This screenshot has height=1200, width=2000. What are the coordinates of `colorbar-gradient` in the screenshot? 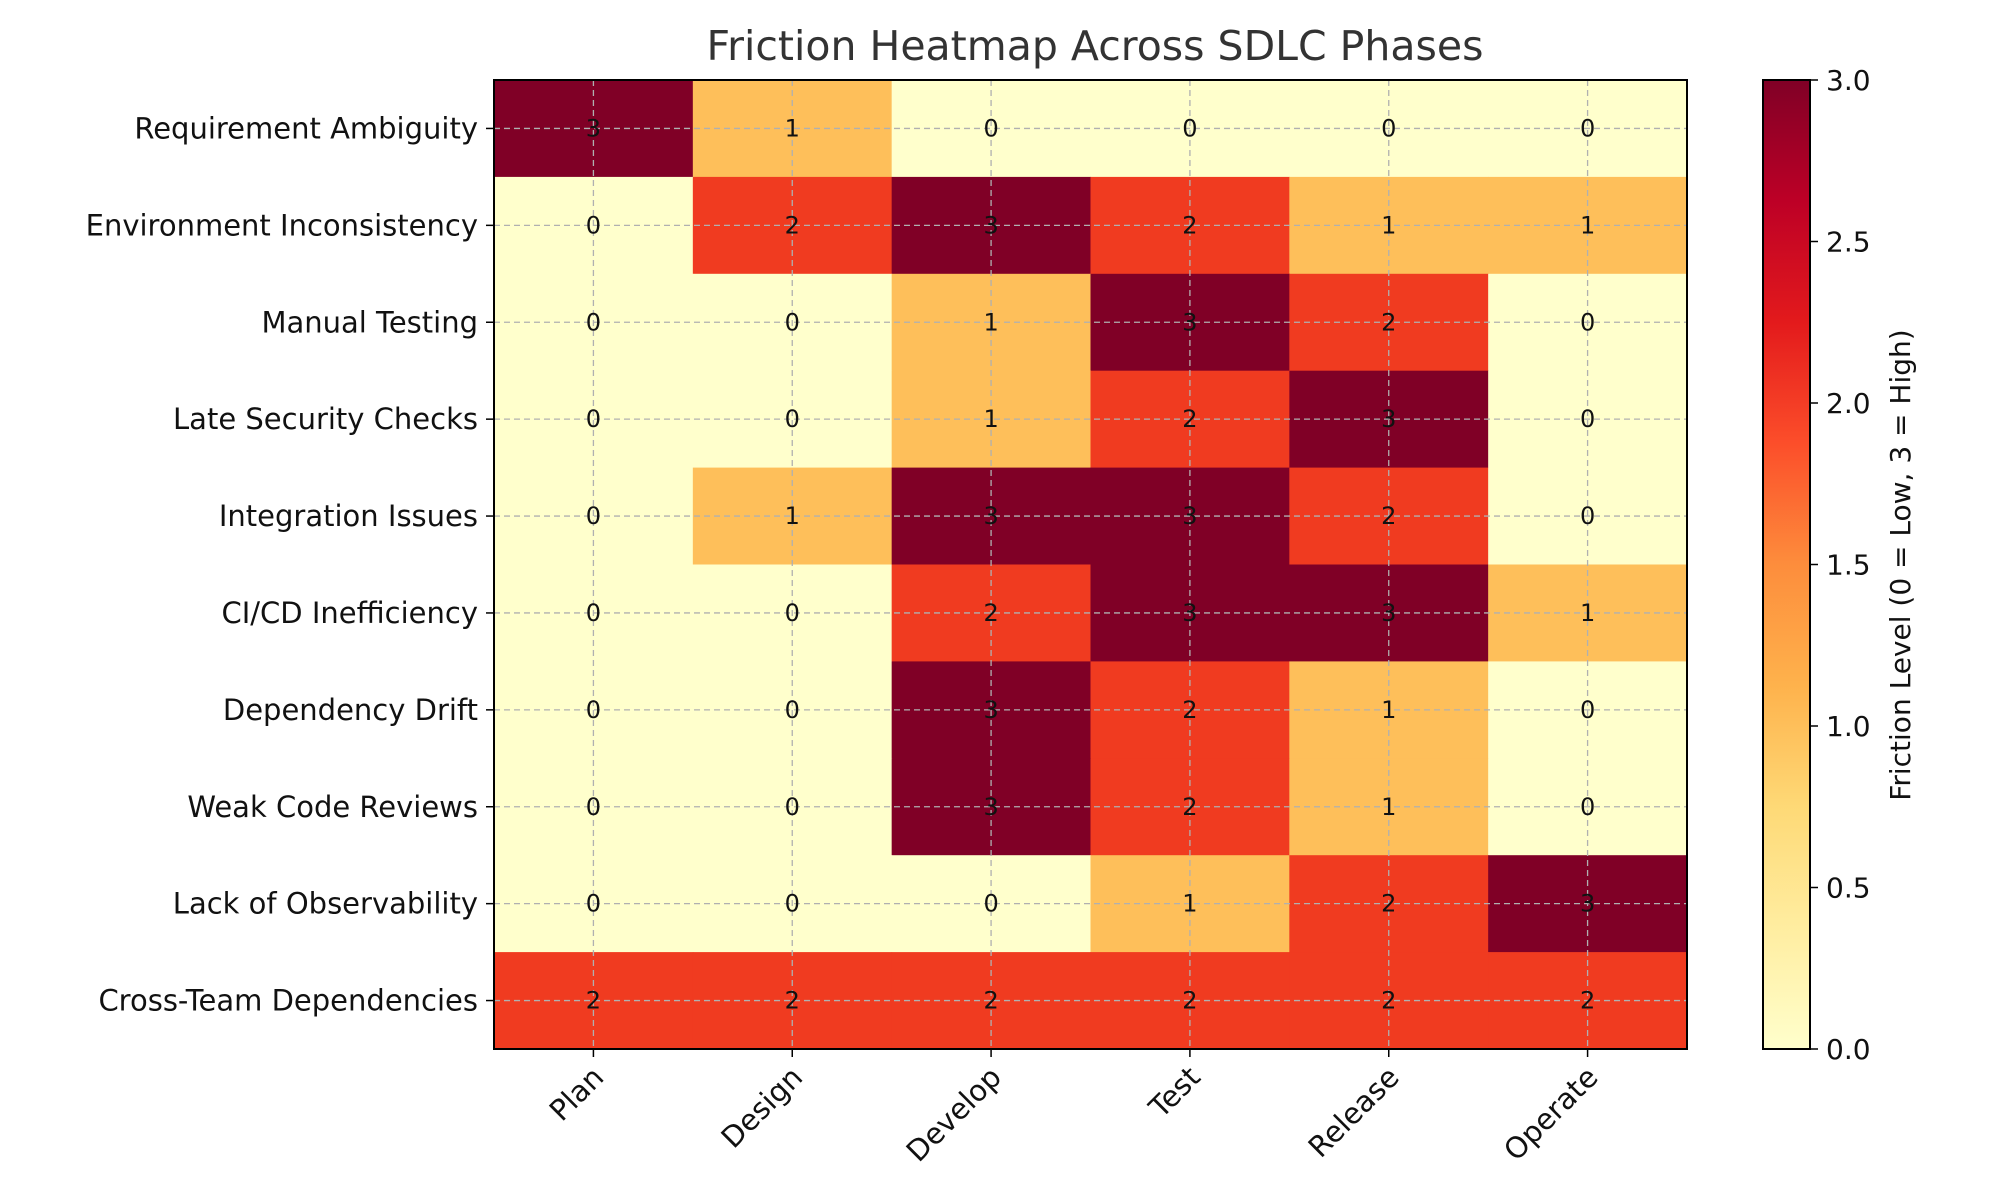 It's located at (1786, 564).